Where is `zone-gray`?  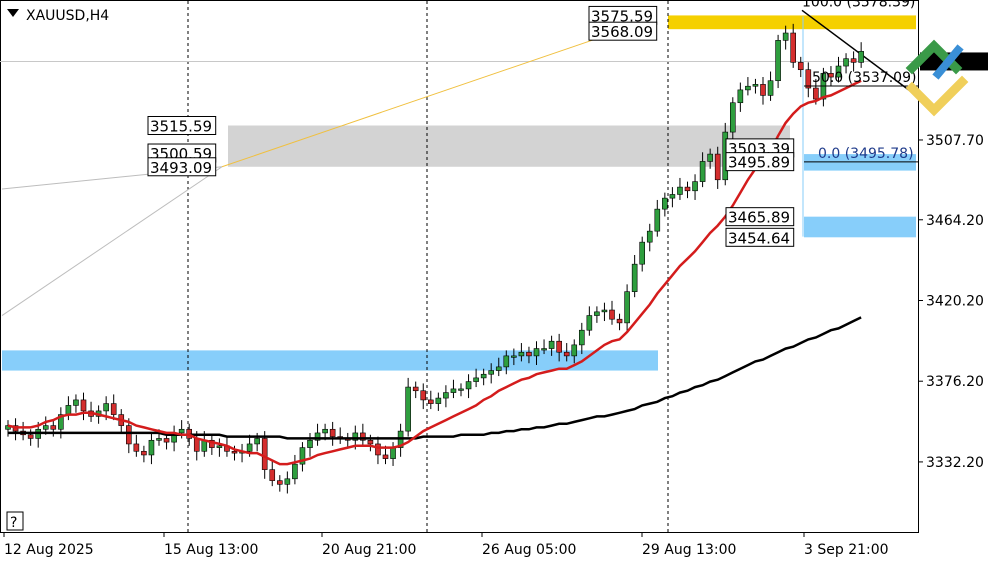 zone-gray is located at coordinates (509, 146).